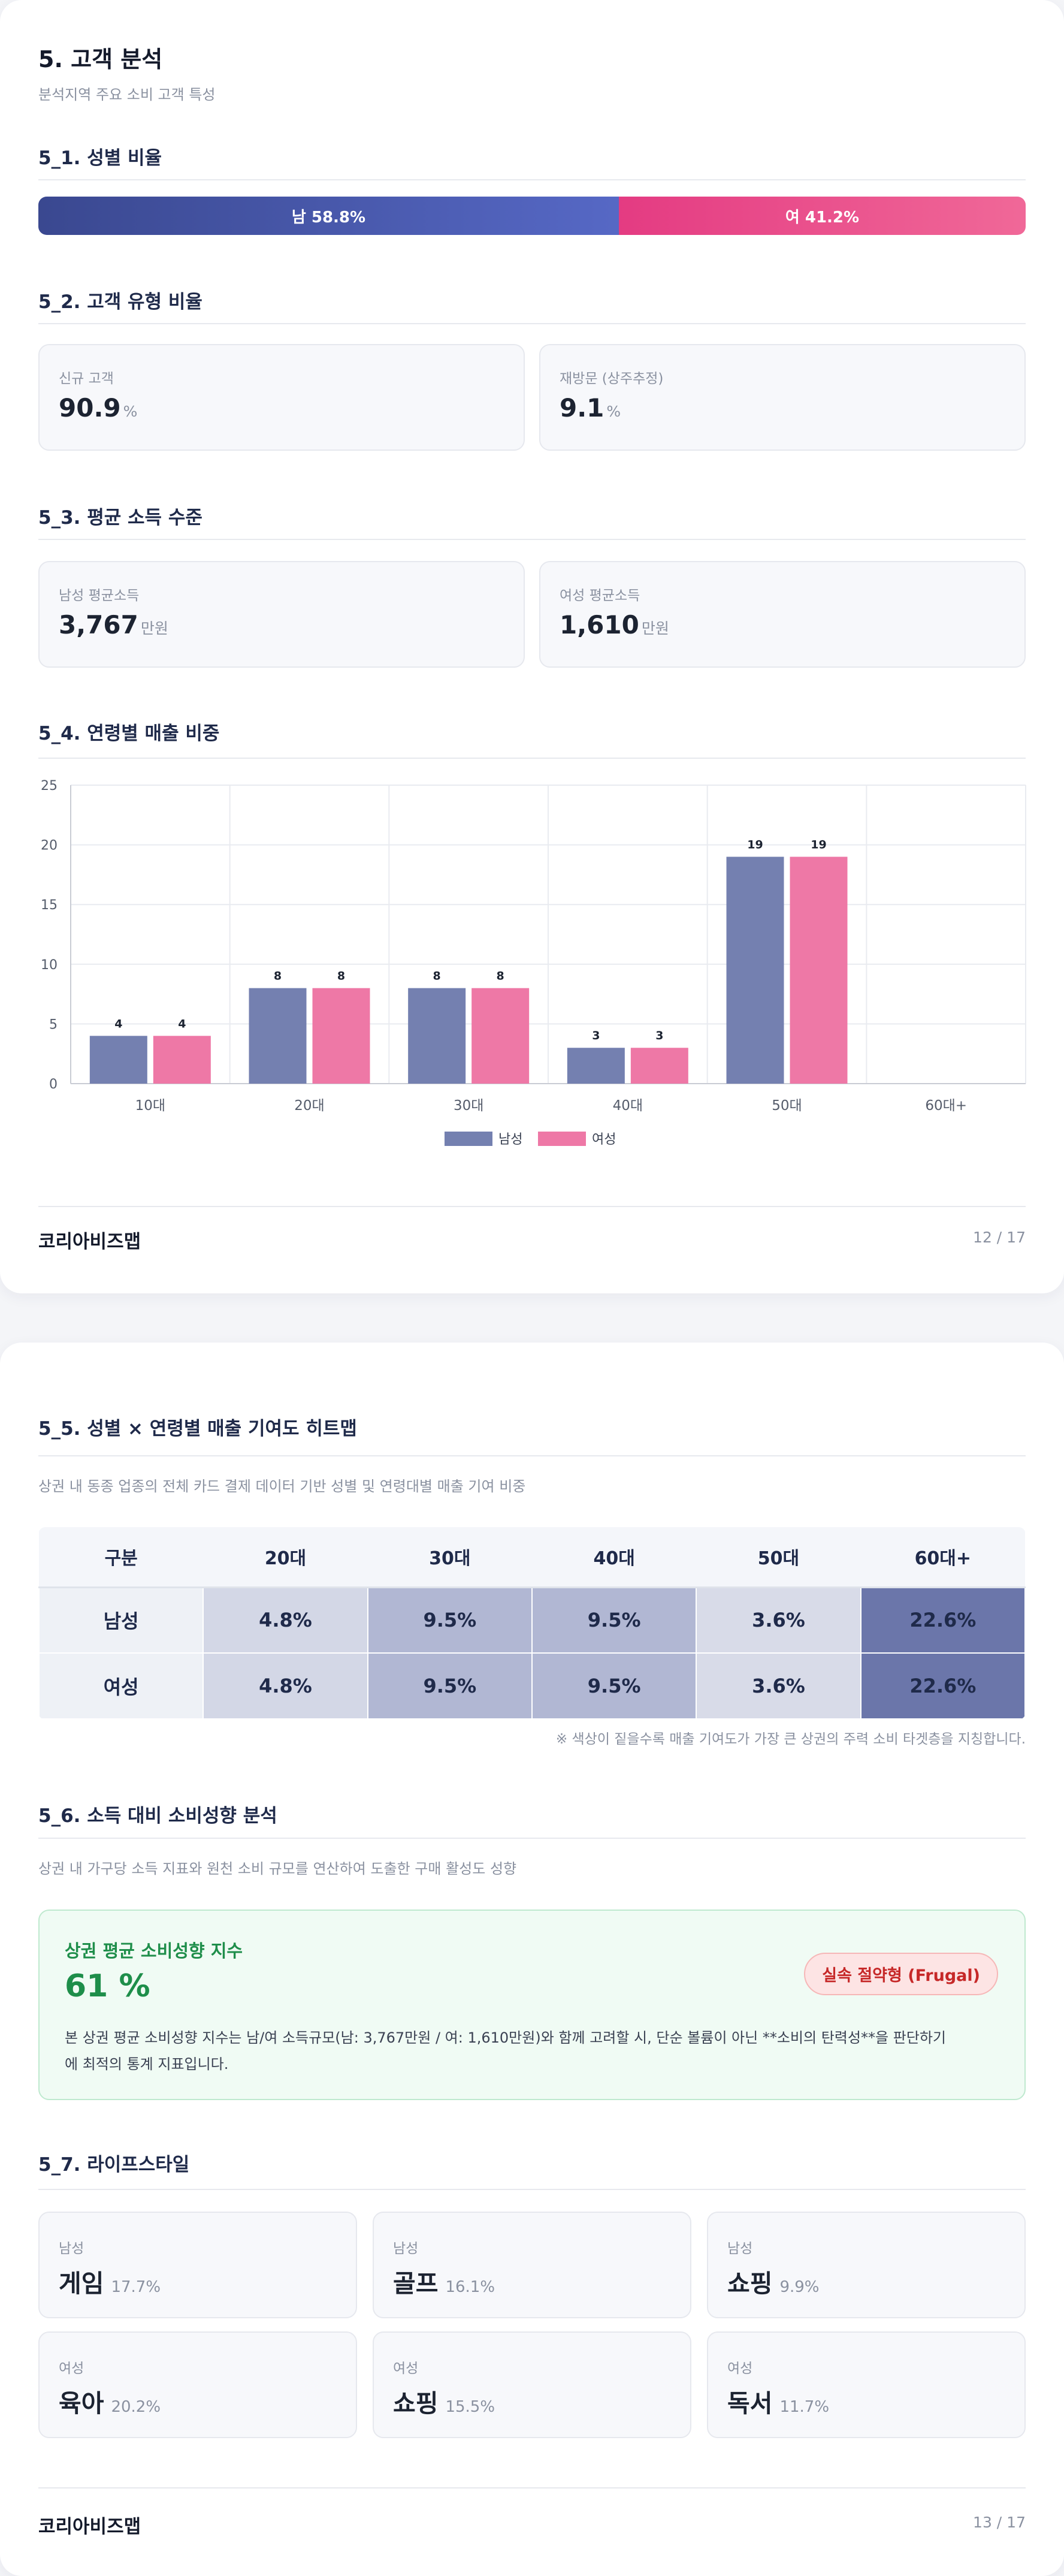 This screenshot has width=1064, height=2576. Describe the element at coordinates (285, 1558) in the screenshot. I see `heatmap-column-header: 20대` at that location.